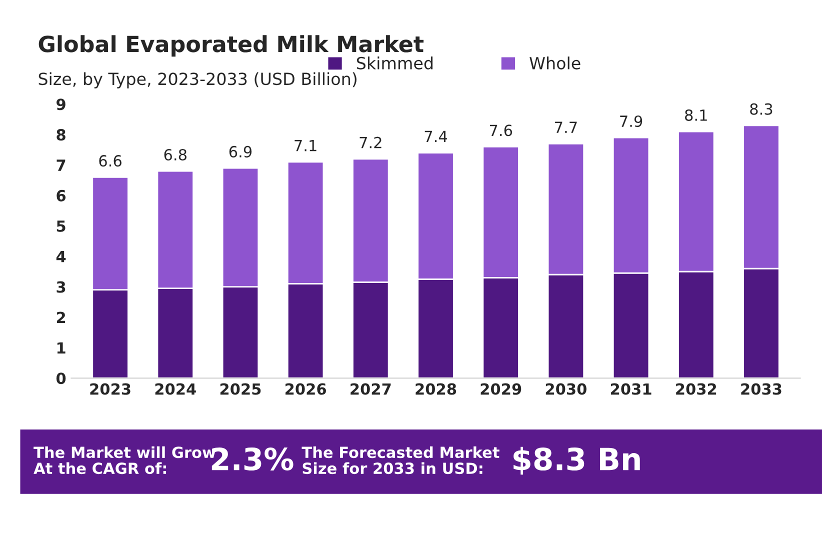 Image resolution: width=838 pixels, height=548 pixels. I want to click on y-tick-label: 0, so click(61, 378).